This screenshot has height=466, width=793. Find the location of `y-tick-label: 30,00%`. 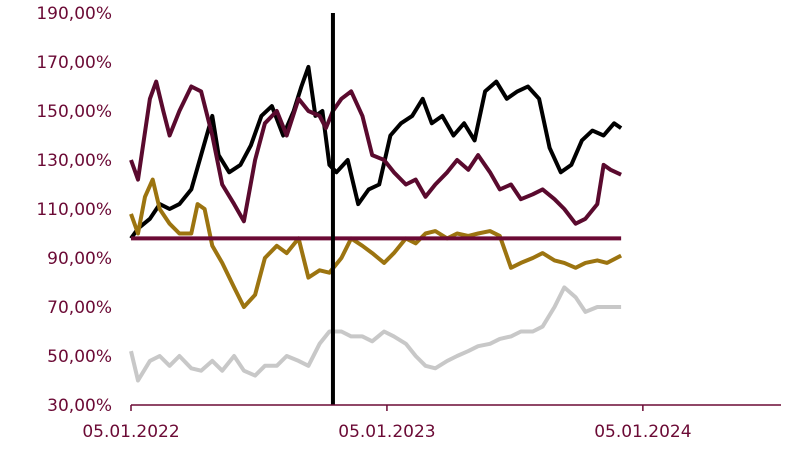

y-tick-label: 30,00% is located at coordinates (79, 406).